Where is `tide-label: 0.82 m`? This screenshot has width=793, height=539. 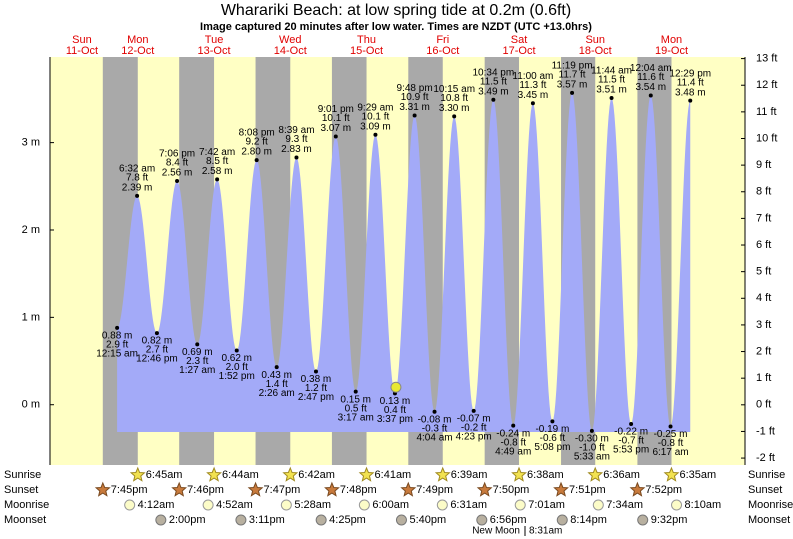
tide-label: 0.82 m is located at coordinates (157, 341).